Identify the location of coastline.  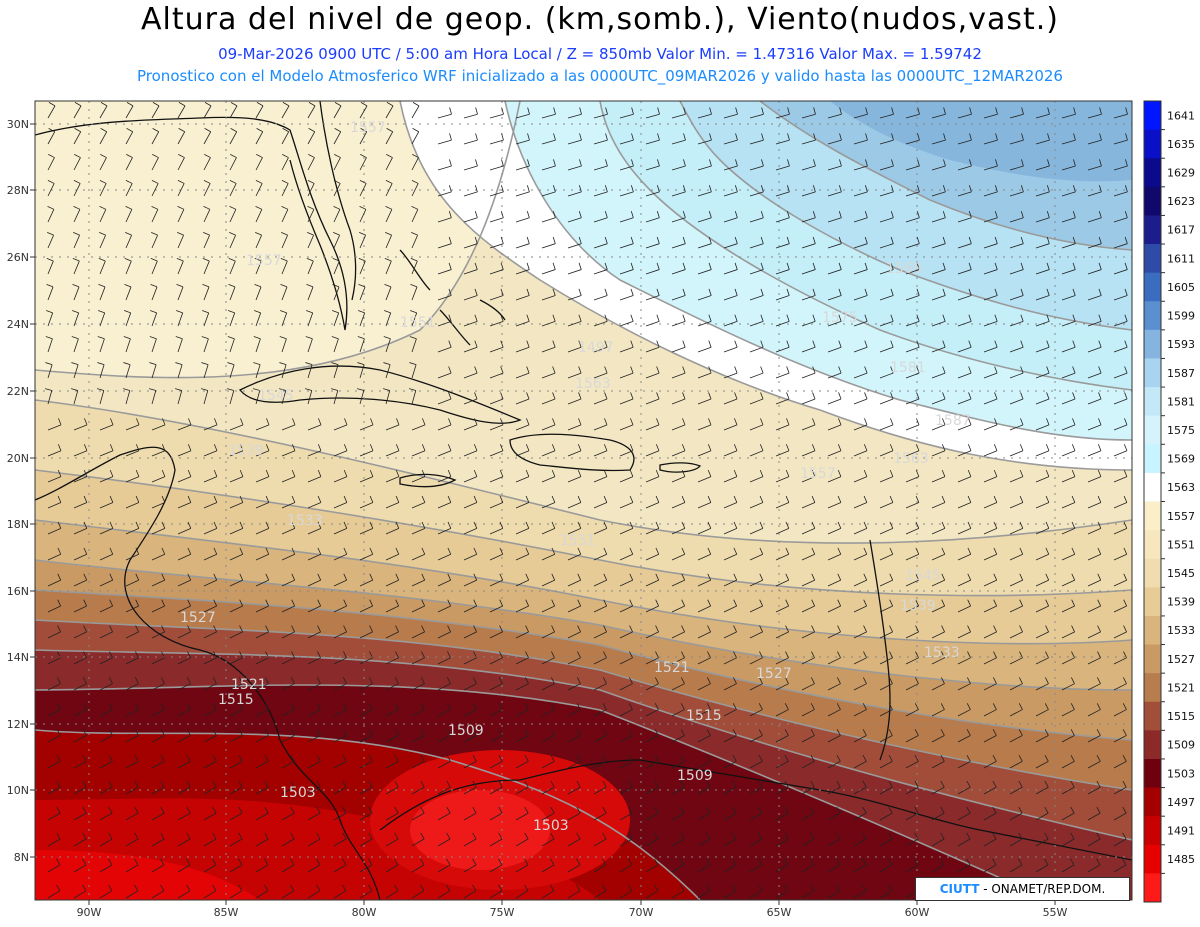
(428, 480).